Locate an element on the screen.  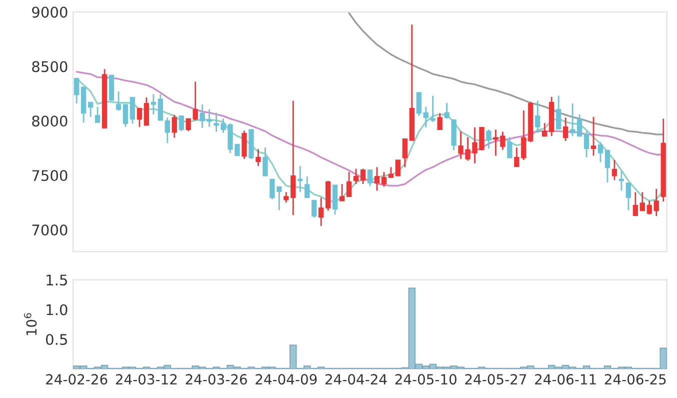
y-tick-label: 8500 is located at coordinates (50, 66).